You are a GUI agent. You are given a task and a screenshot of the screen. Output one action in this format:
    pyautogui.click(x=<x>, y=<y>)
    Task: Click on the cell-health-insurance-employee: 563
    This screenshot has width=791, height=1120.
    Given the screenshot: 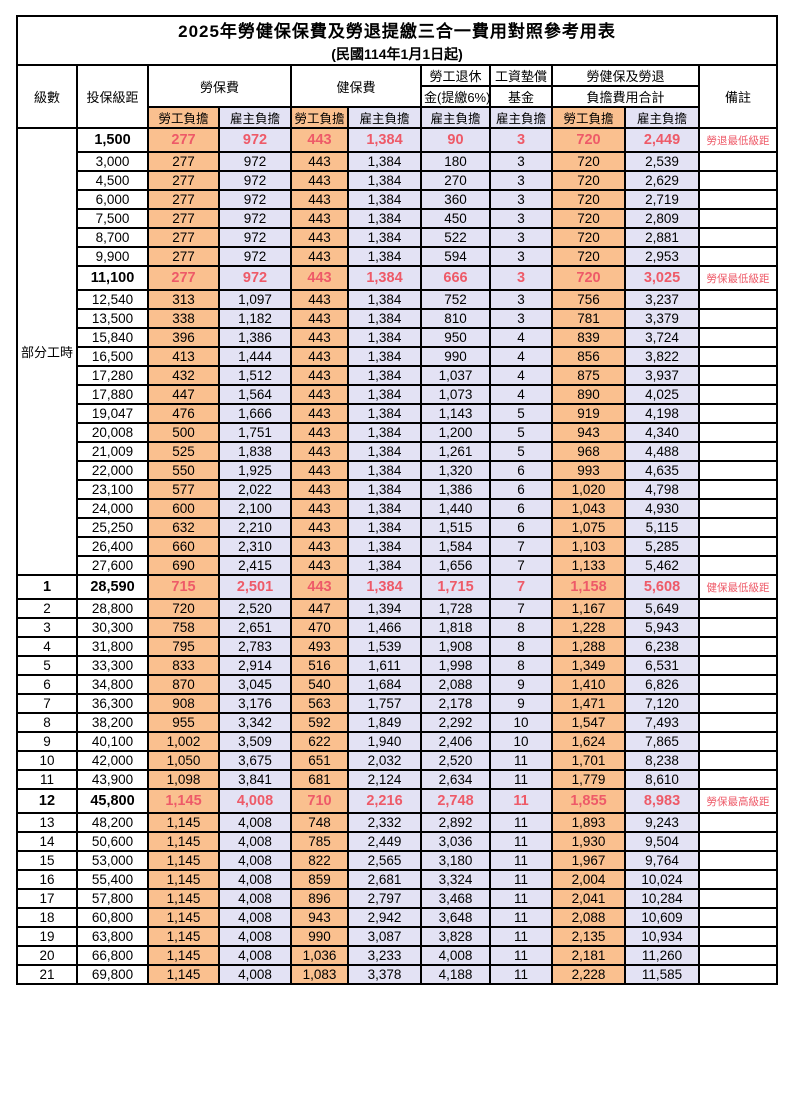 What is the action you would take?
    pyautogui.click(x=319, y=703)
    